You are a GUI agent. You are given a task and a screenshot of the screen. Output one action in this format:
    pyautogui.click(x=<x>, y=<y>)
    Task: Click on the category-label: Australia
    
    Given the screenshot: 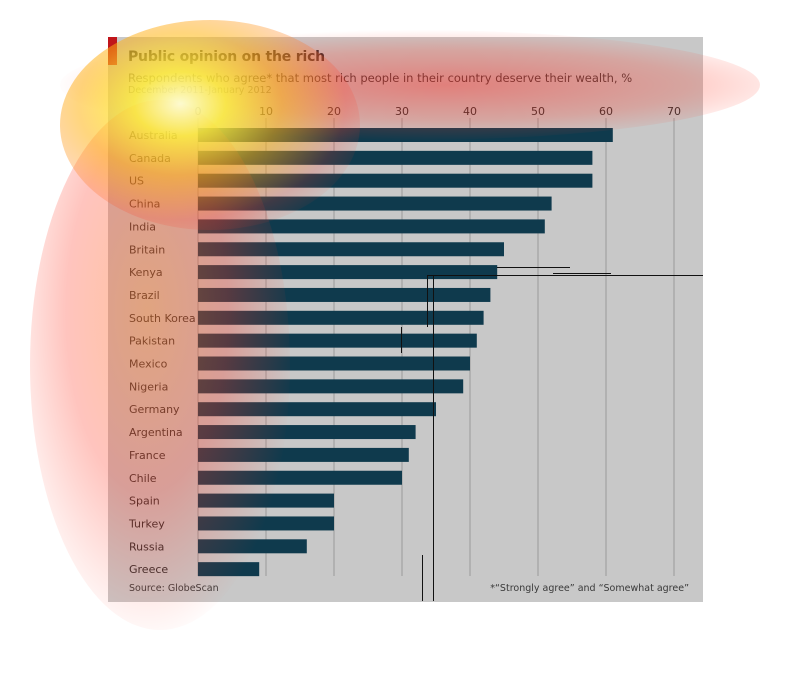 What is the action you would take?
    pyautogui.click(x=153, y=135)
    